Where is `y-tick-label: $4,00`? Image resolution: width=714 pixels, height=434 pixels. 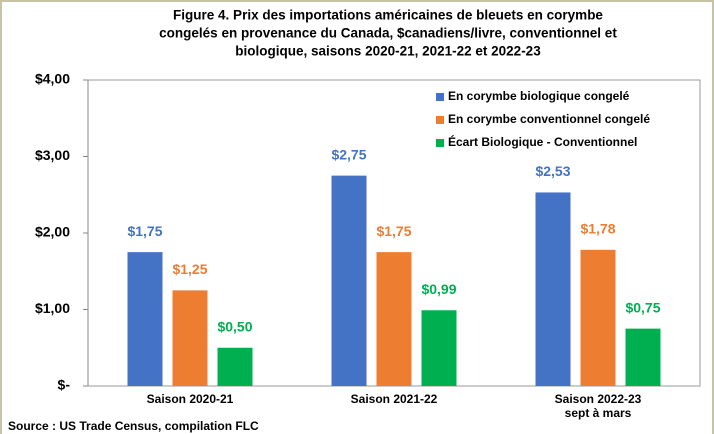
y-tick-label: $4,00 is located at coordinates (52, 79).